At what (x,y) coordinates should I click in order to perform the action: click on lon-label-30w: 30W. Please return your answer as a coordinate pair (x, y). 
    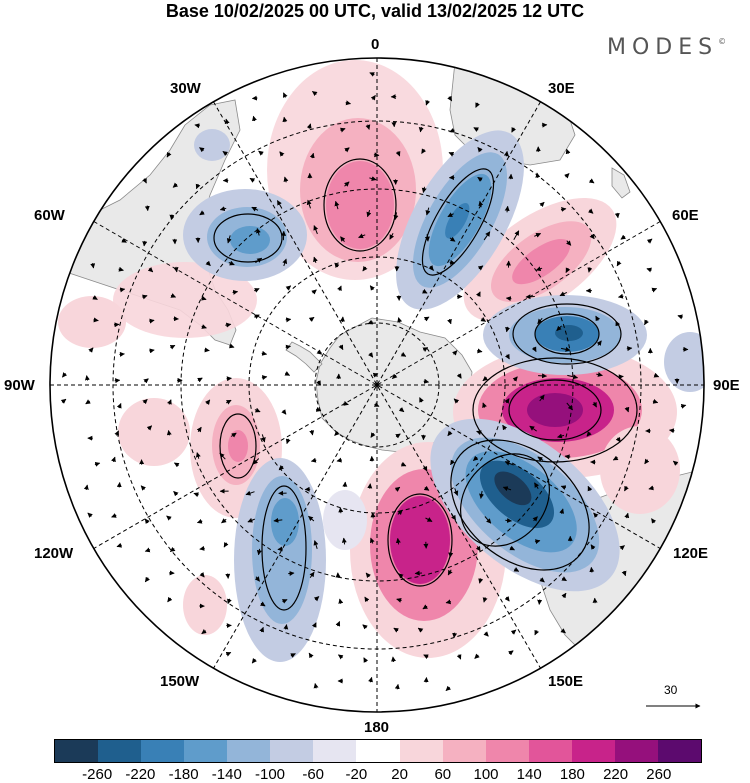
    Looking at the image, I should click on (185, 88).